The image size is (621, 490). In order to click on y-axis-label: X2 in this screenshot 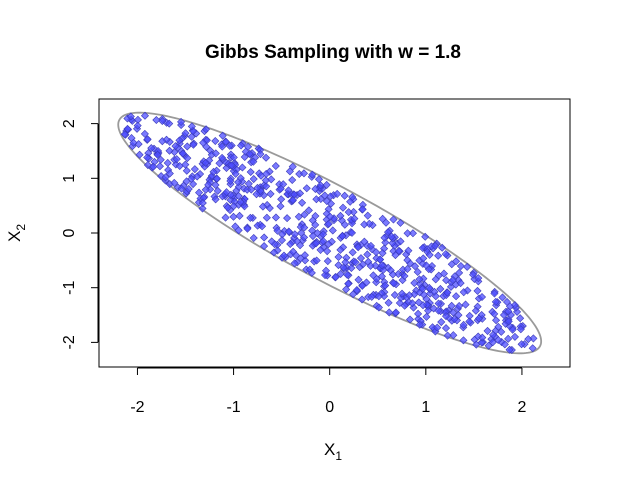, I will do `click(16, 233)`.